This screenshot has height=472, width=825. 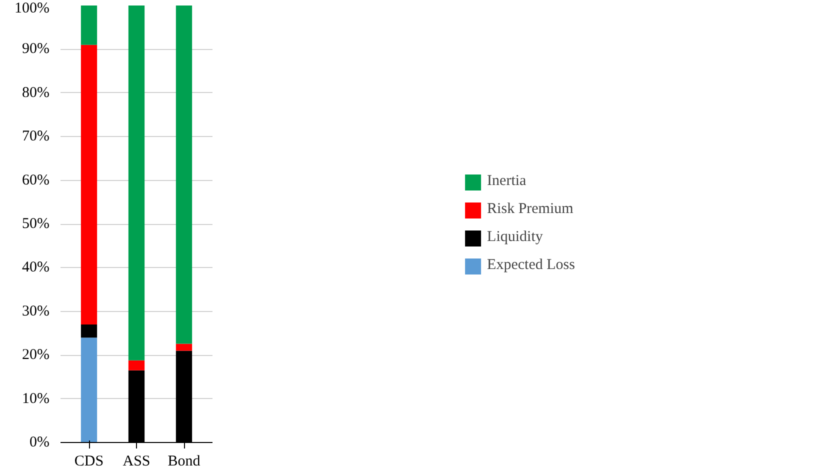 What do you see at coordinates (506, 181) in the screenshot?
I see `legend-label: Inertia` at bounding box center [506, 181].